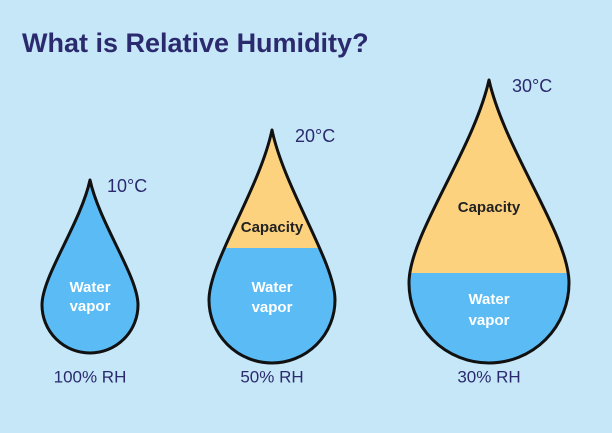  I want to click on rh-label: 100% RH, so click(90, 376).